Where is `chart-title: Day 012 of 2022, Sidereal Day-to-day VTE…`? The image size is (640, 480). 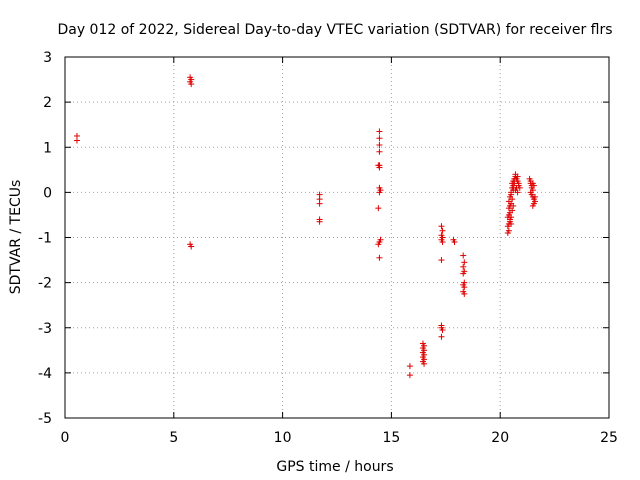 chart-title: Day 012 of 2022, Sidereal Day-to-day VTE… is located at coordinates (334, 30).